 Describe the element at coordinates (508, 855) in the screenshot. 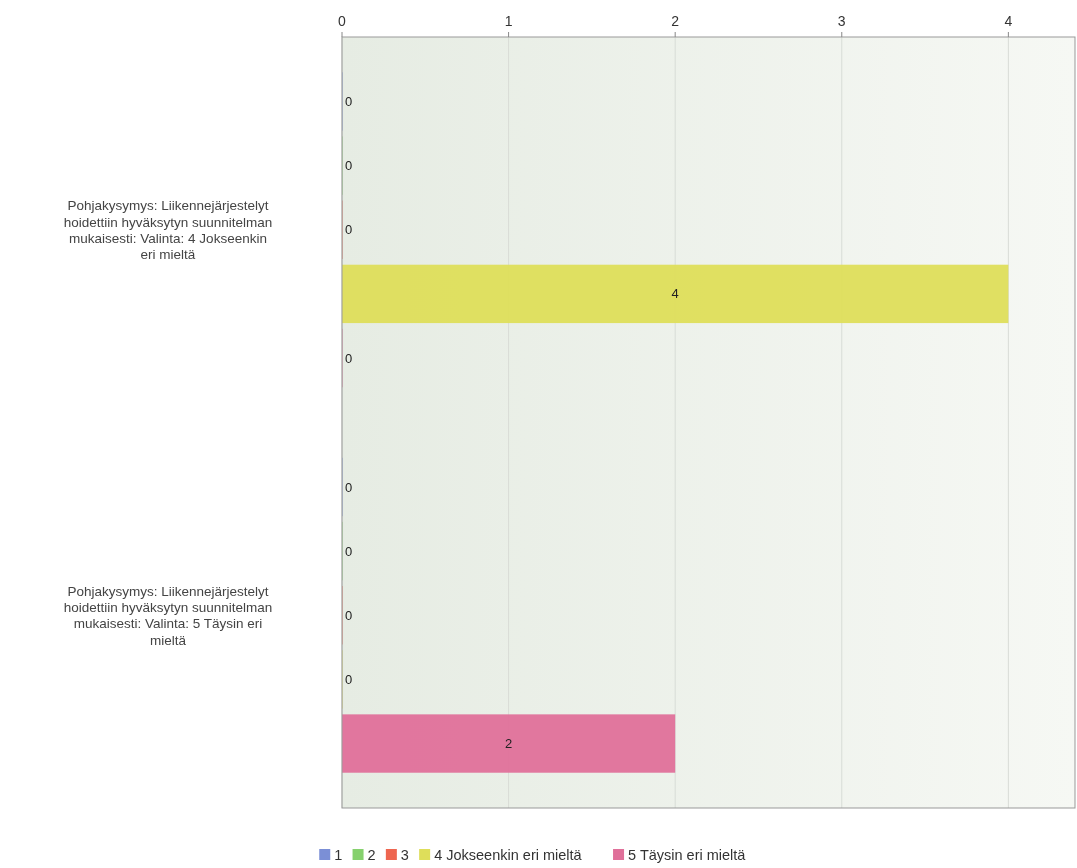

I see `legend-label: 4 Jokseenkin eri mieltä` at that location.